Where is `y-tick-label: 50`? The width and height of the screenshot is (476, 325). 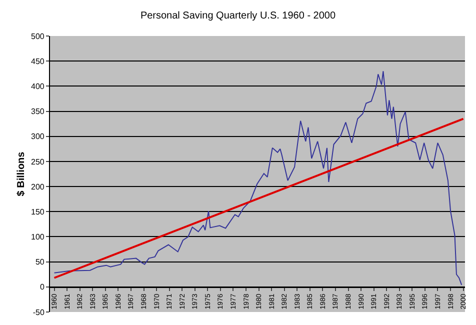 y-tick-label: 50 is located at coordinates (40, 262).